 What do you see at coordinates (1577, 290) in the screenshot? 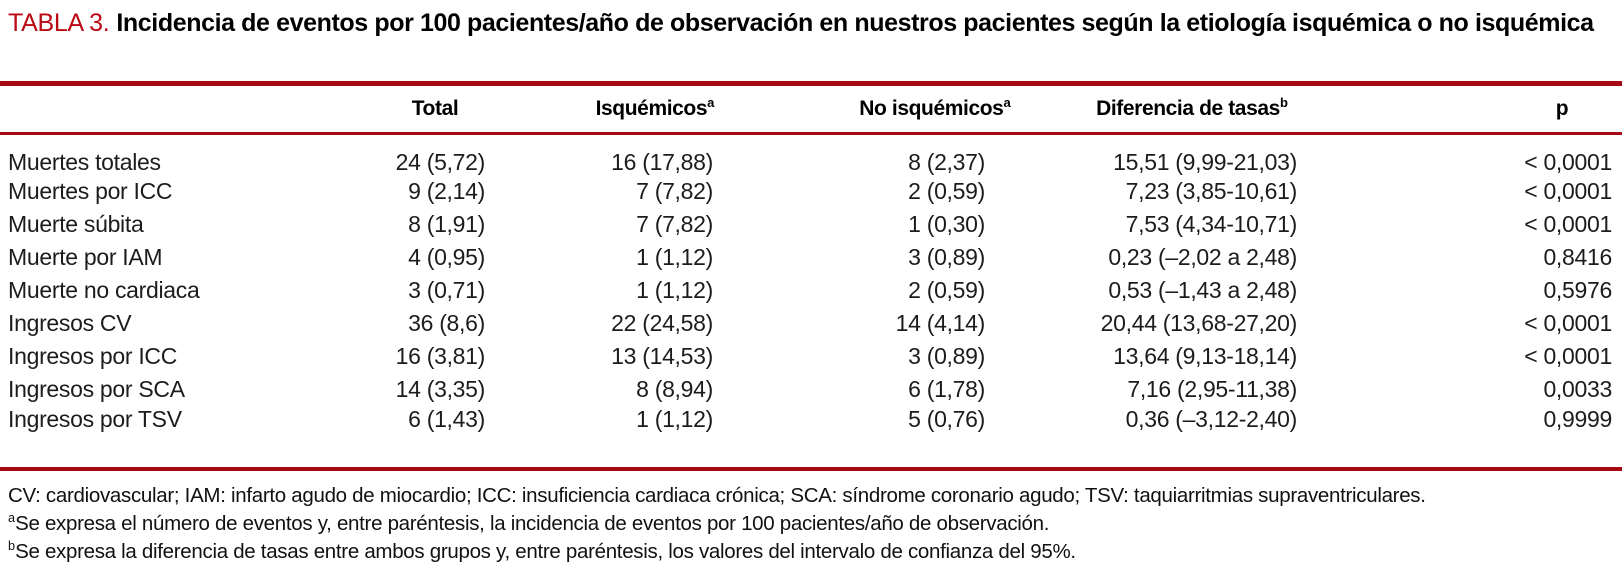
I see `cell-p: 0,5976` at bounding box center [1577, 290].